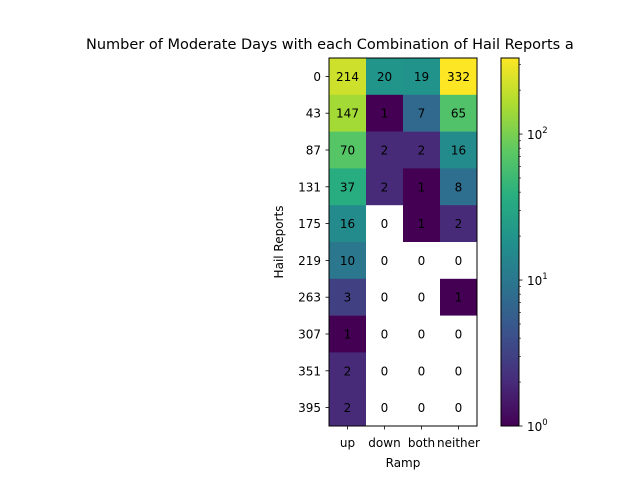 The width and height of the screenshot is (640, 480). I want to click on colorbar-ticks: 10⁰ 10¹ 10², so click(533, 249).